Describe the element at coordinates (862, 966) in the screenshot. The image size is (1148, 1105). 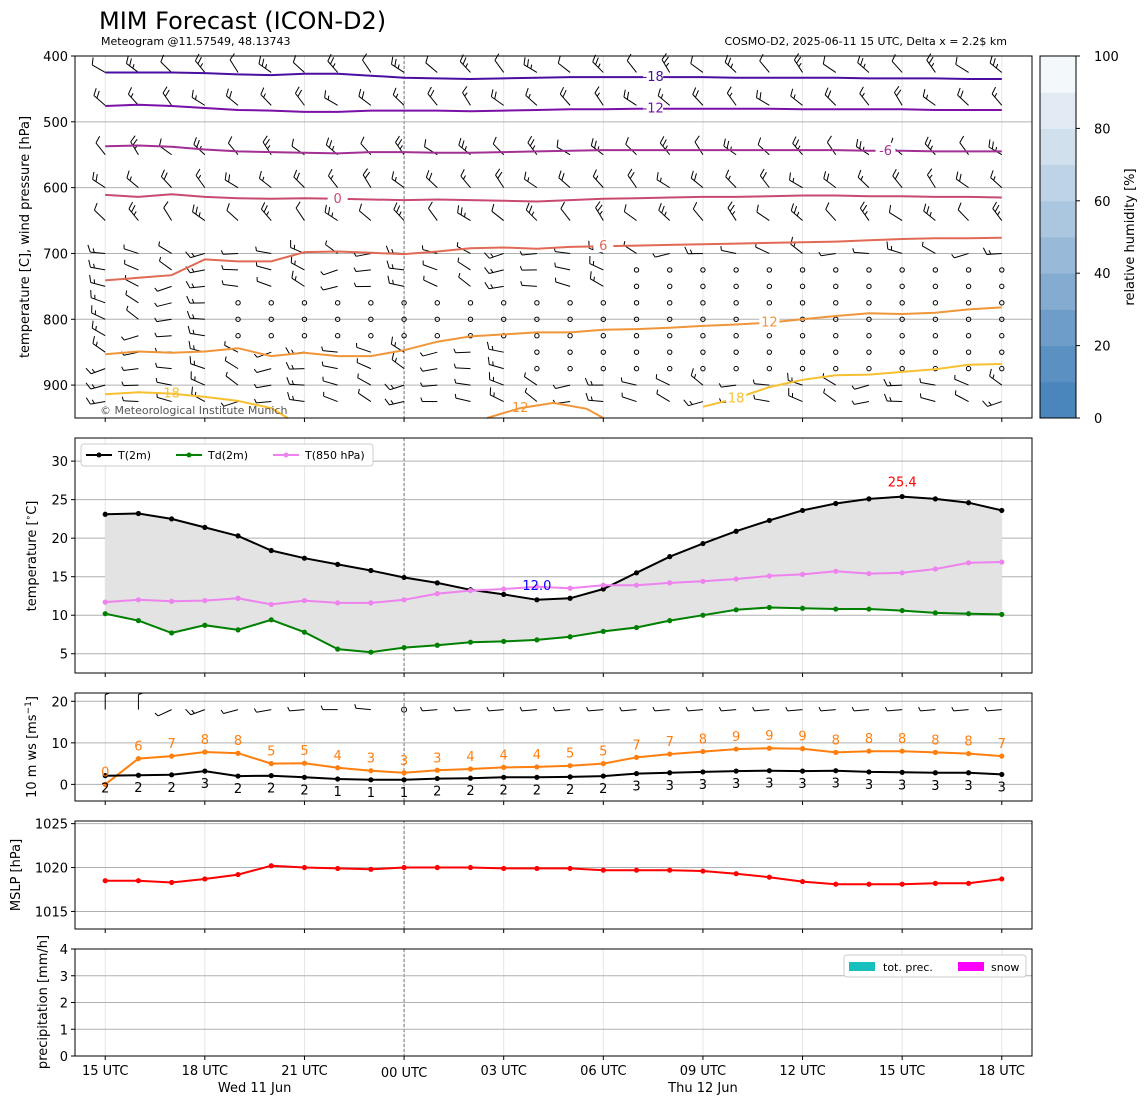
I see `legend-swatch-total-precip` at that location.